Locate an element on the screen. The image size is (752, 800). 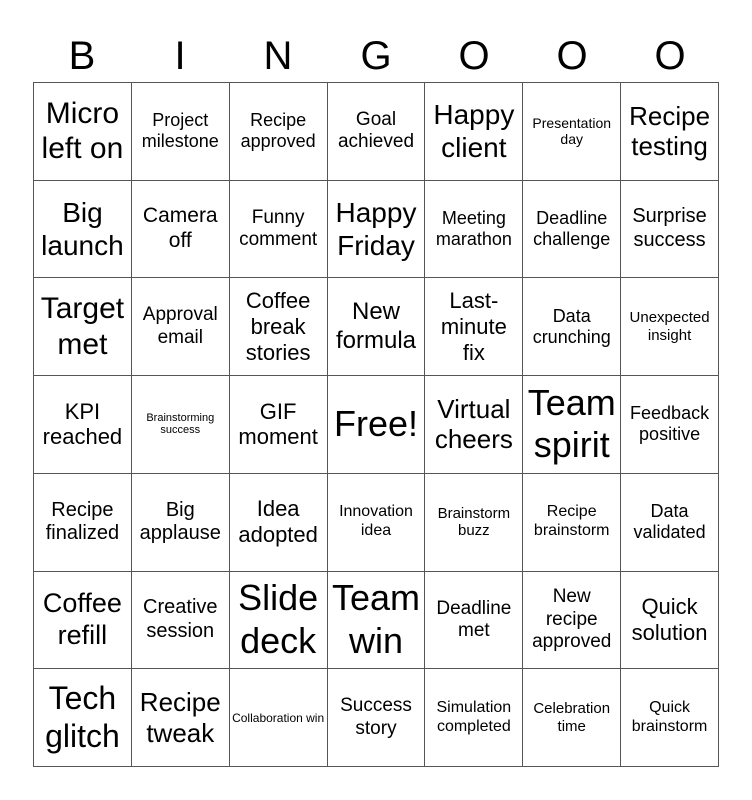
bingo-cell: Target met is located at coordinates (83, 327).